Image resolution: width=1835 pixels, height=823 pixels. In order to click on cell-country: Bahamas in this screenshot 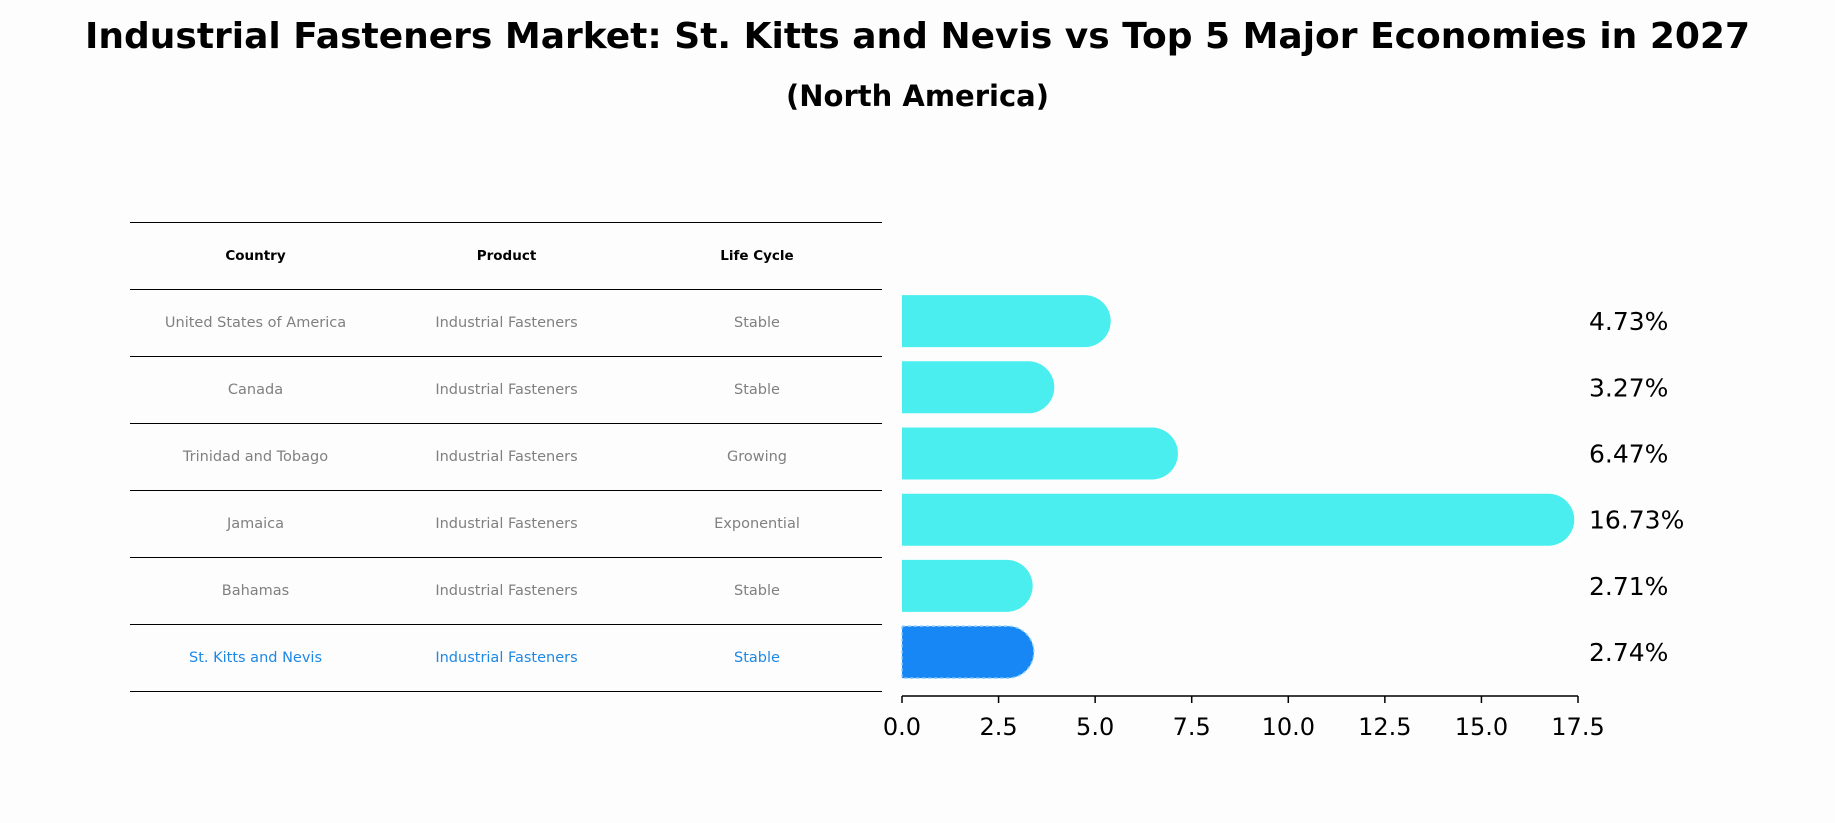, I will do `click(255, 591)`.